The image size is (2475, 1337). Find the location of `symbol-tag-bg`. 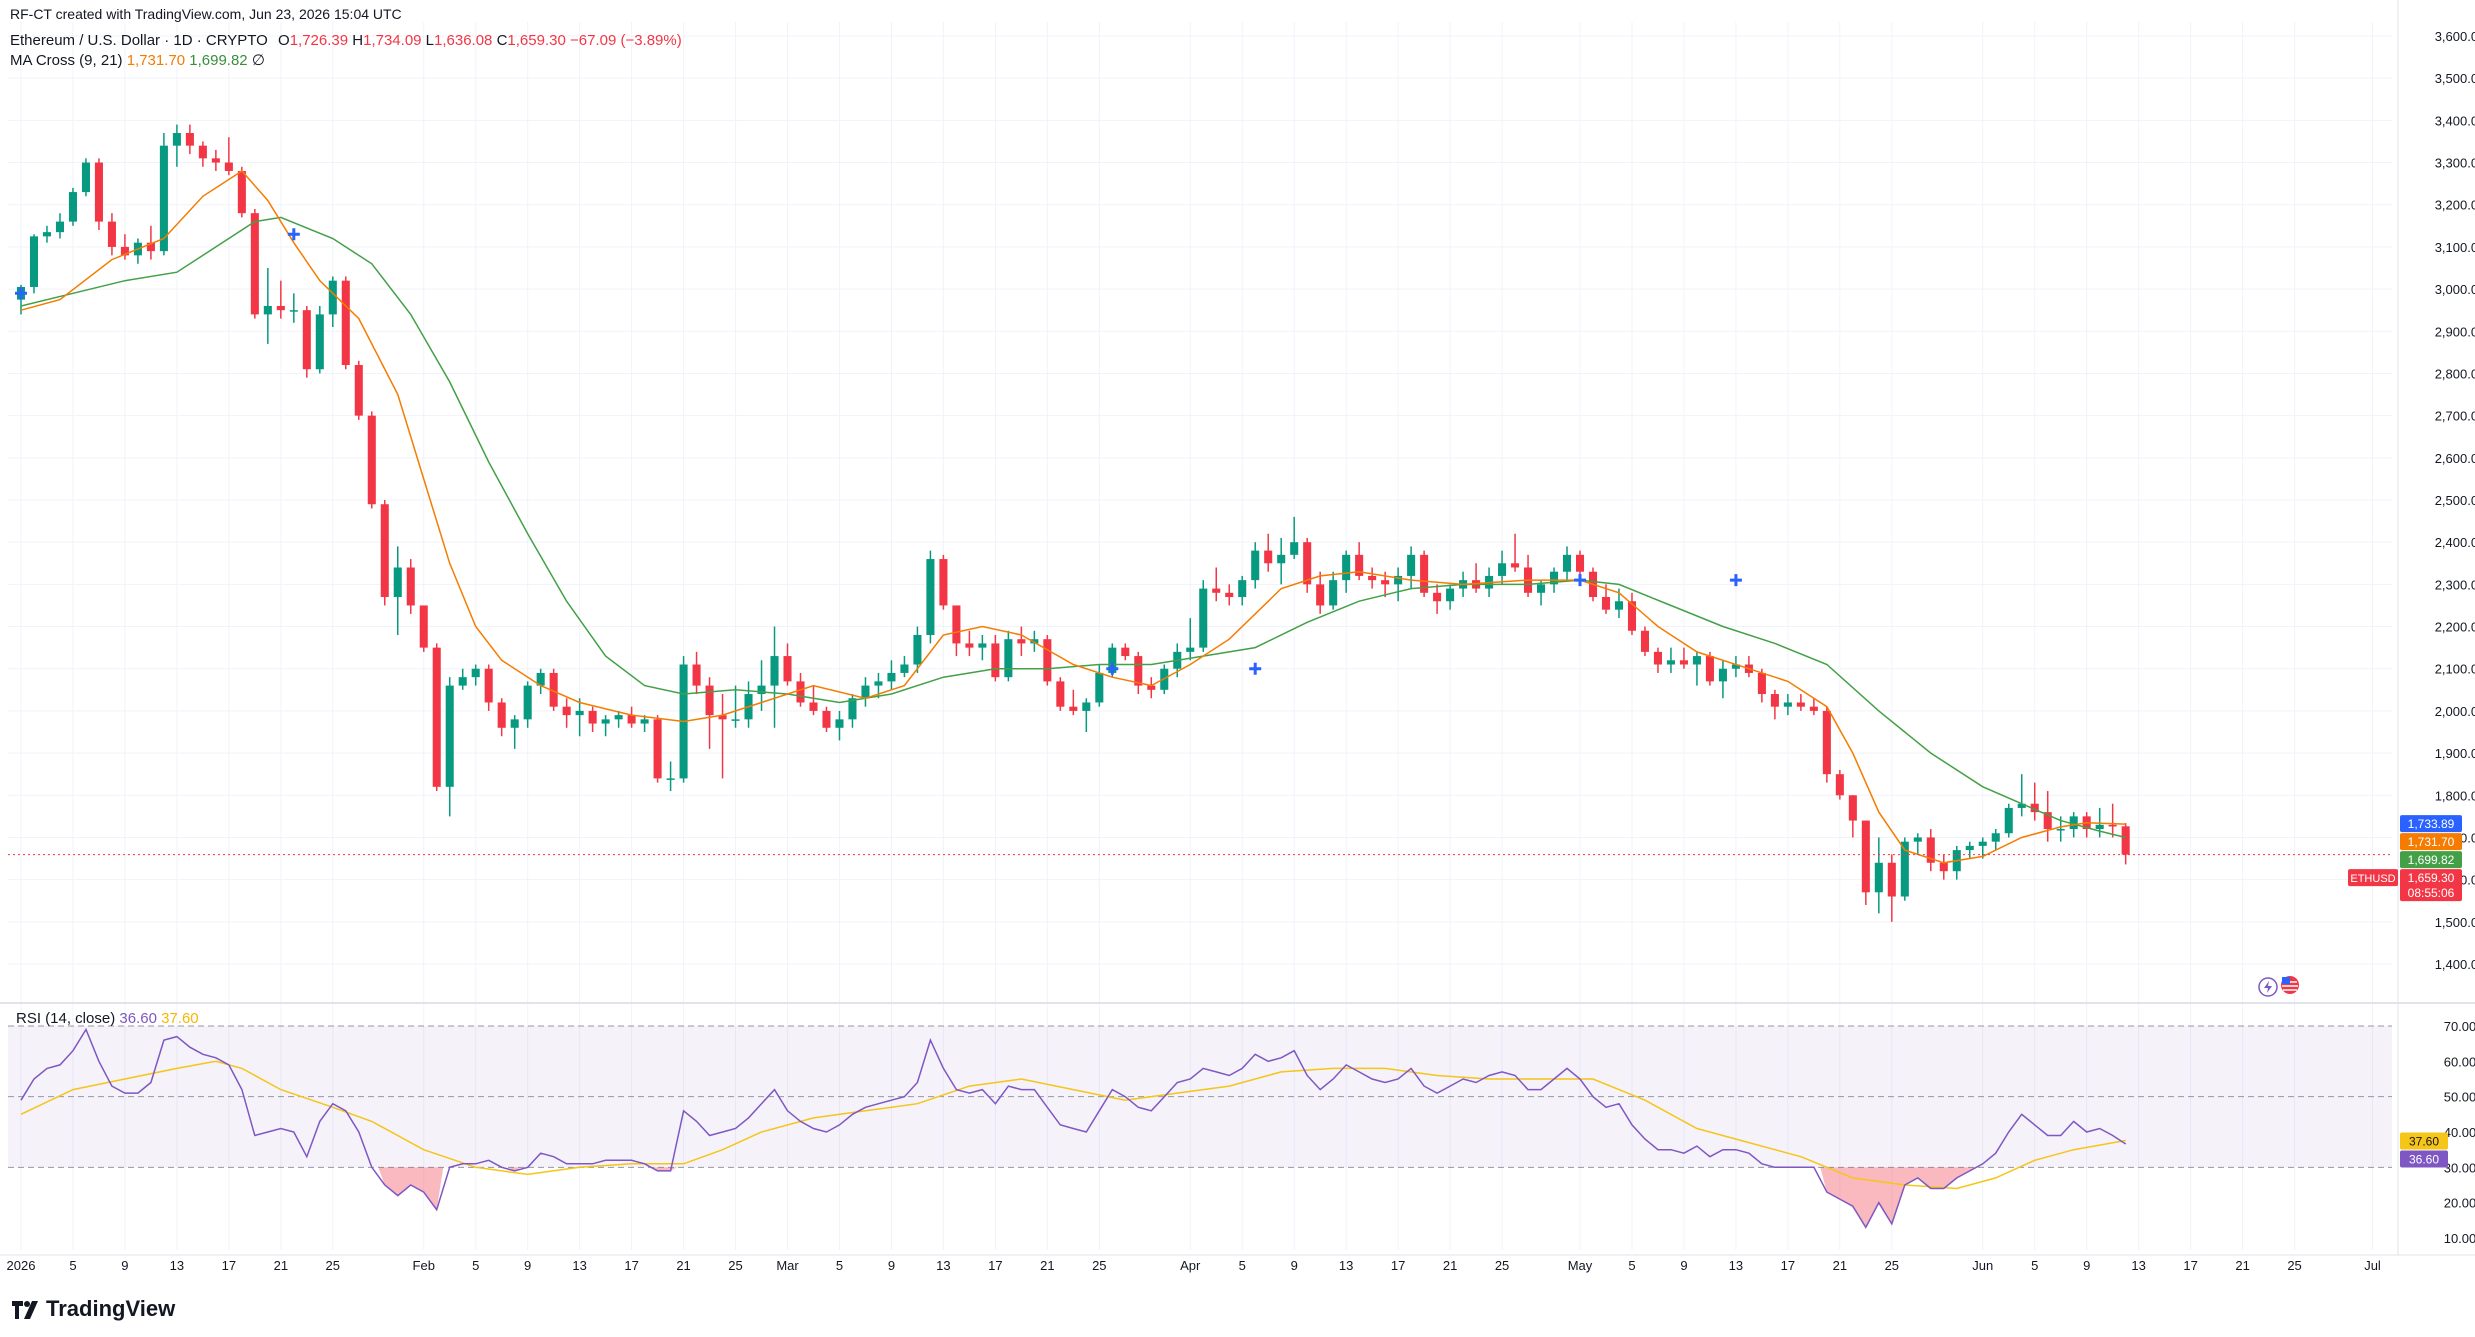

symbol-tag-bg is located at coordinates (2373, 878).